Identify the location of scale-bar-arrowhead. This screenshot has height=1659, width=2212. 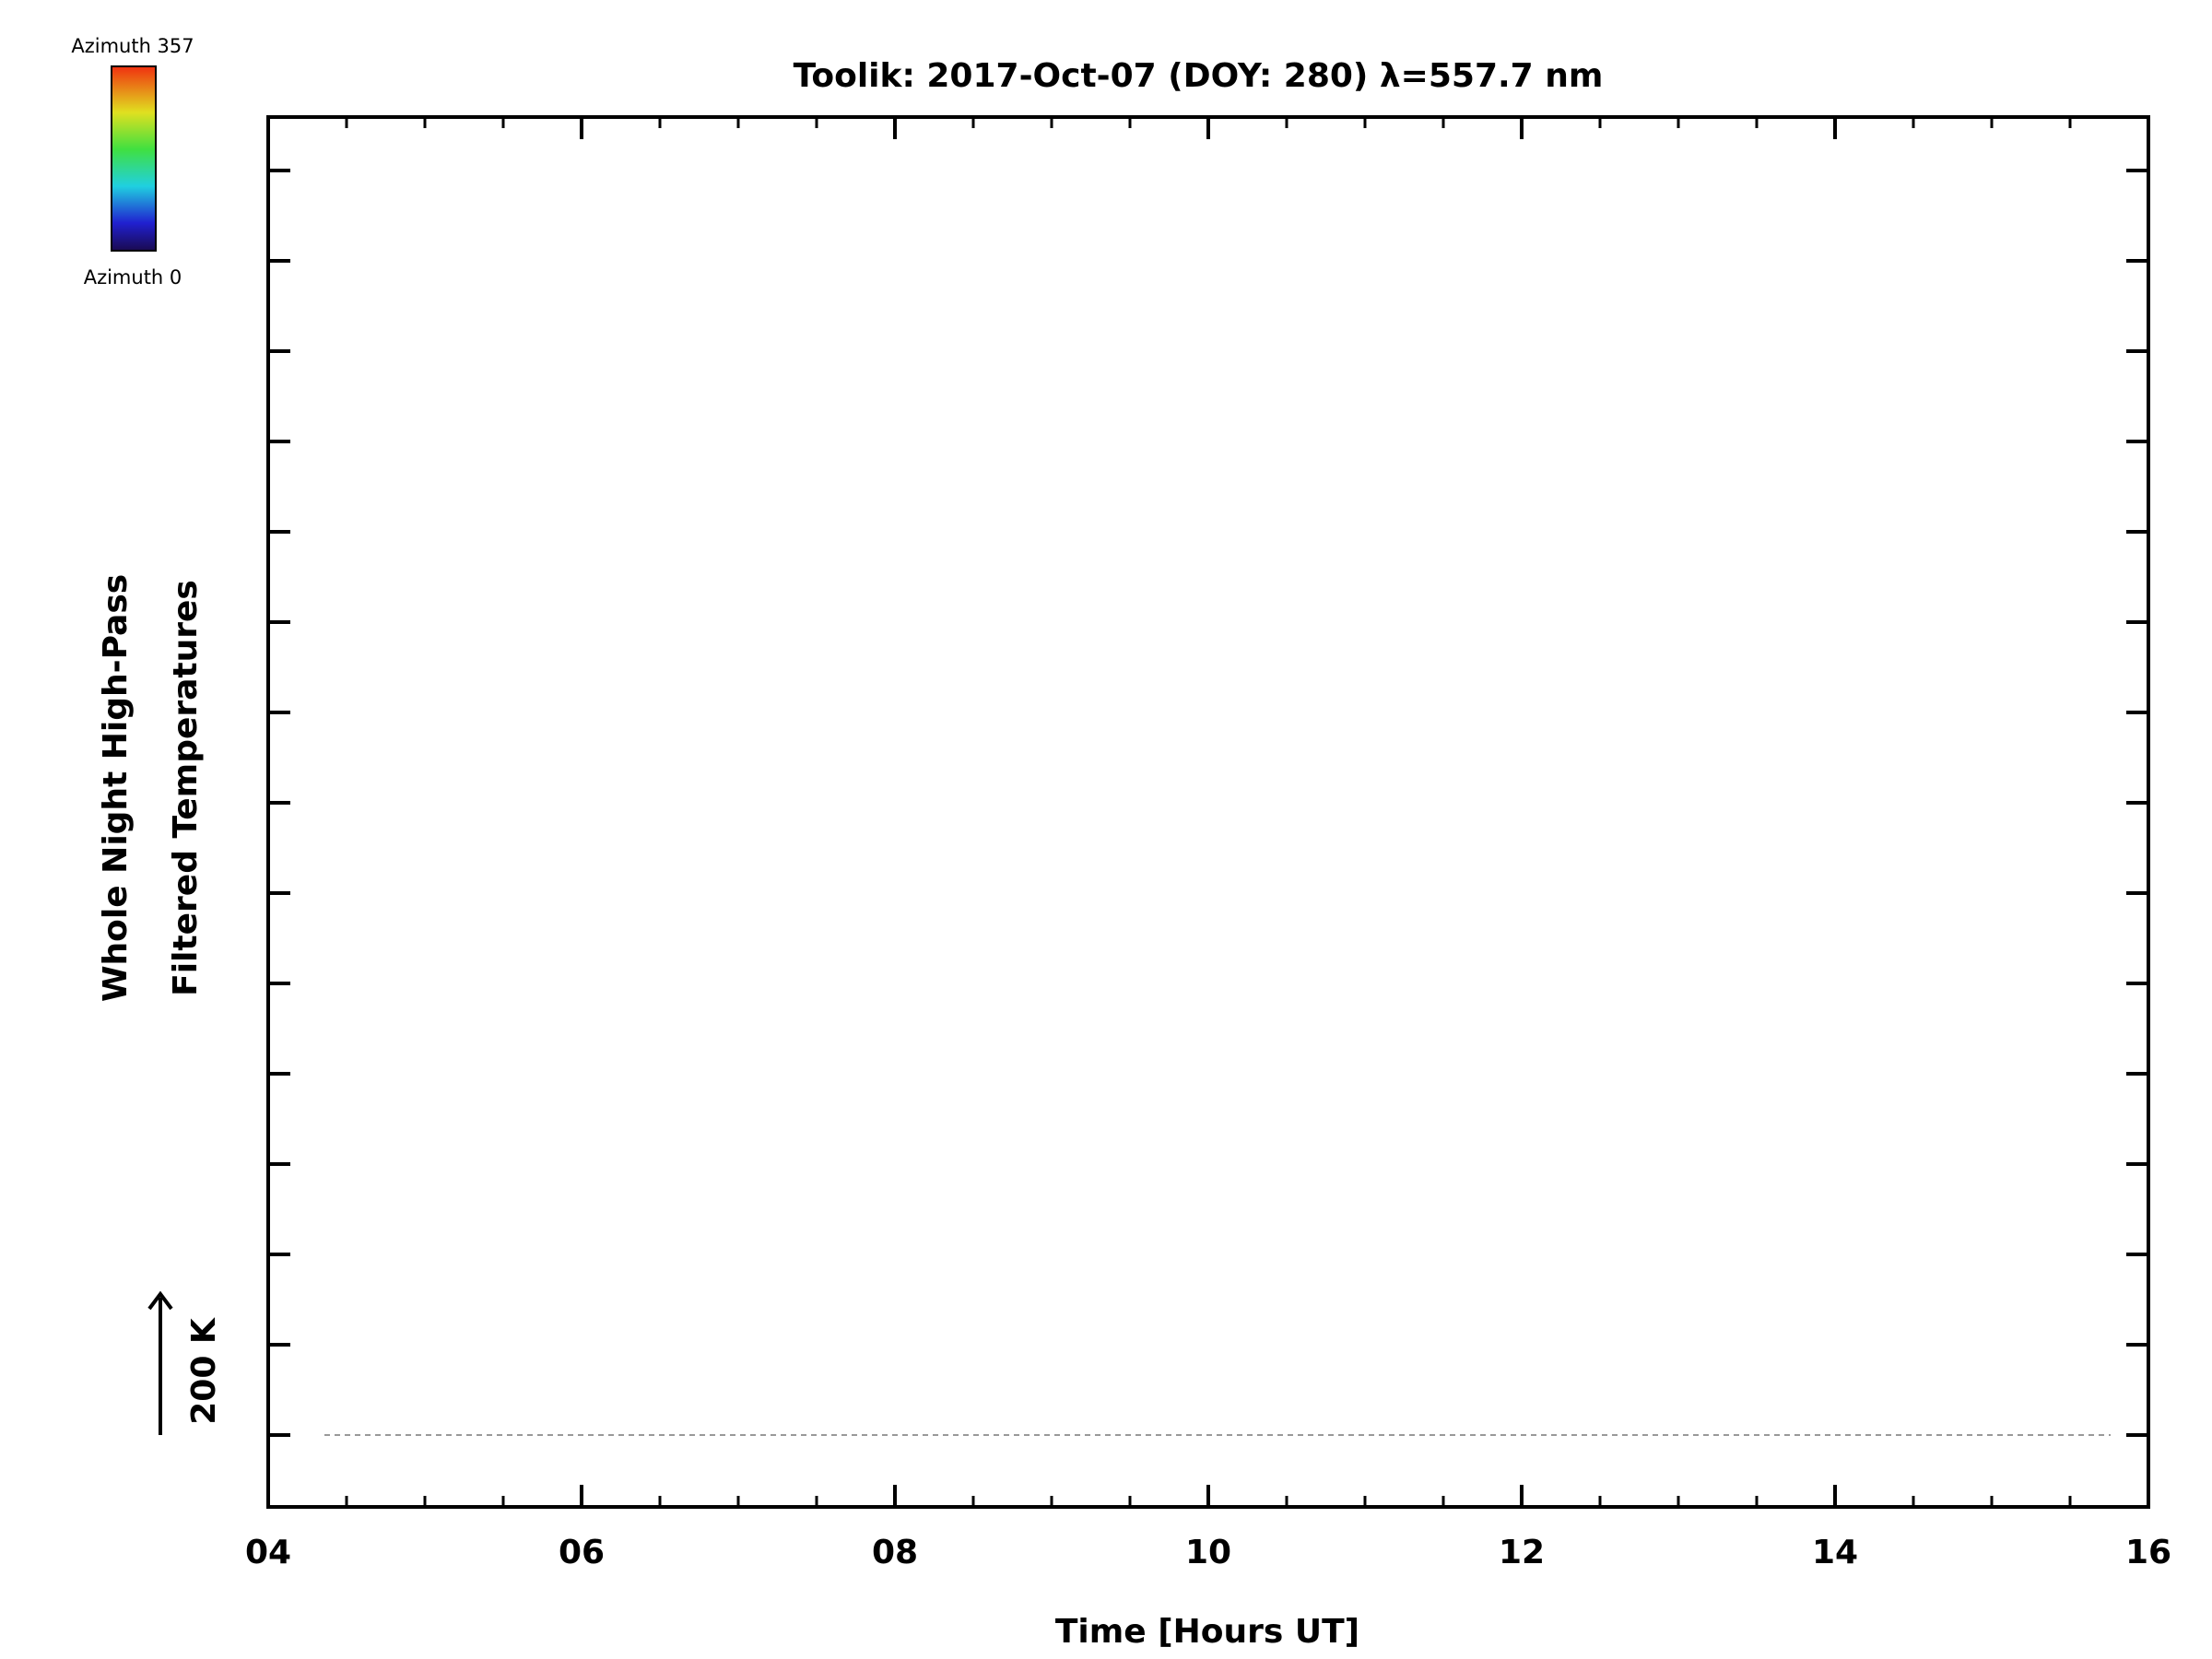
(160, 1300).